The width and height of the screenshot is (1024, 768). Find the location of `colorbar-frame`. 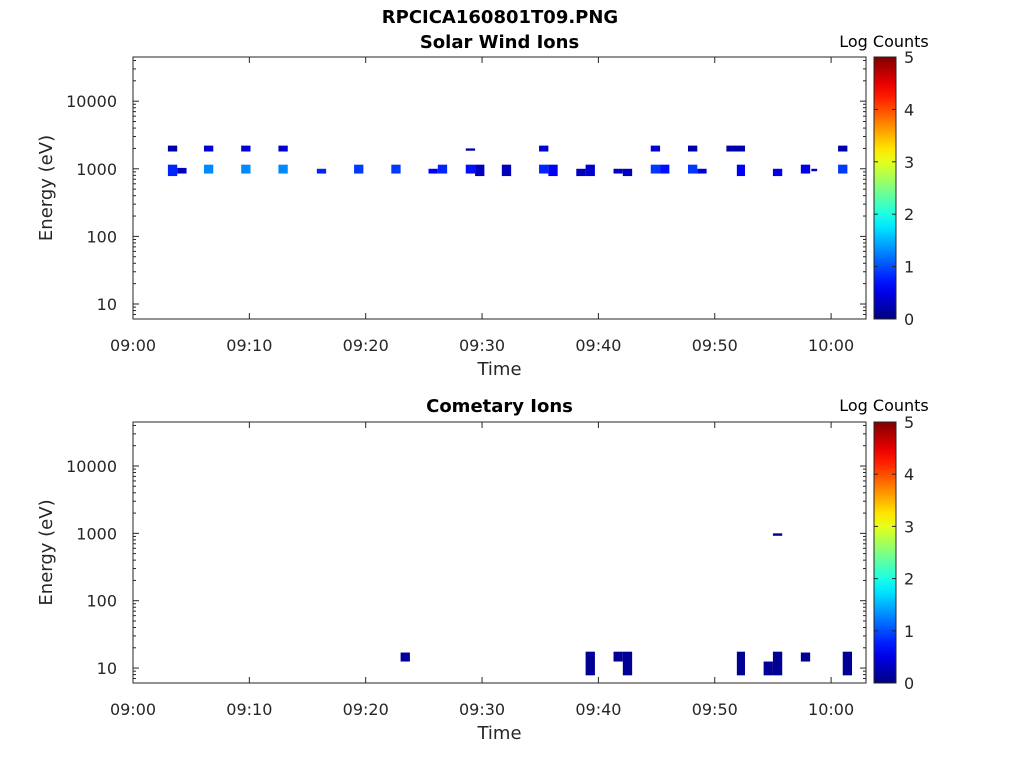

colorbar-frame is located at coordinates (885, 552).